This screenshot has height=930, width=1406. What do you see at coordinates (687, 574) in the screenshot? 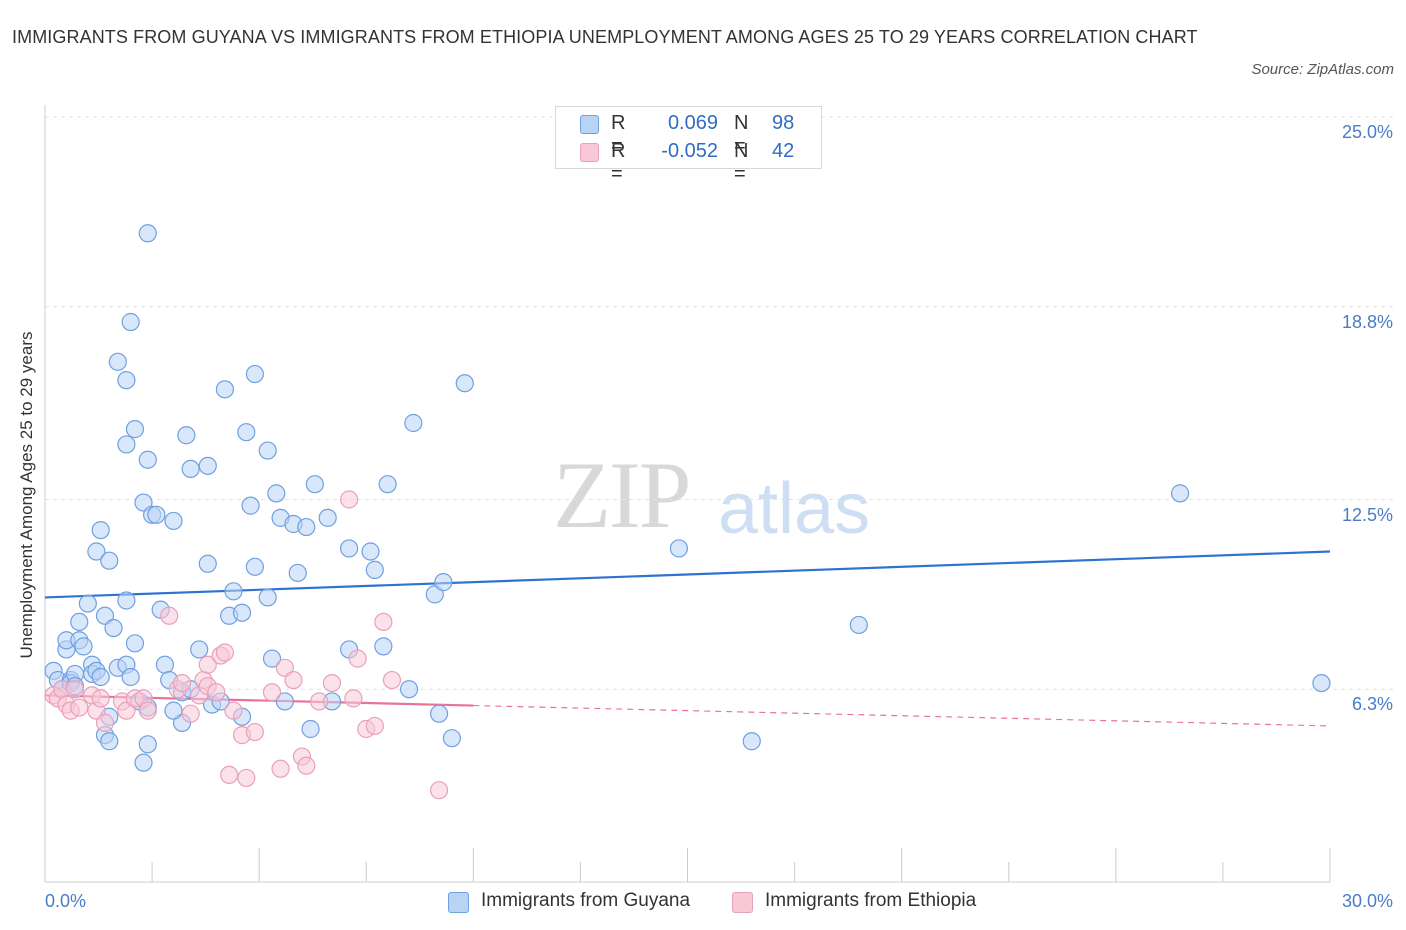
I see `trend-line-guyana` at bounding box center [687, 574].